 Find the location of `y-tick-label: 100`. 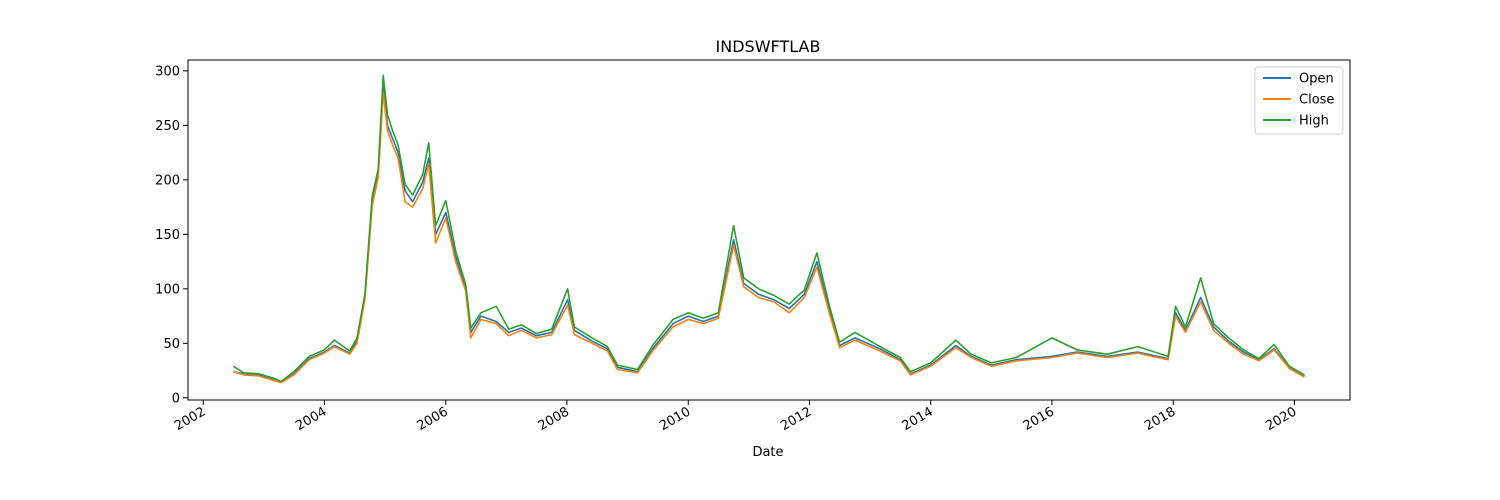

y-tick-label: 100 is located at coordinates (167, 289).